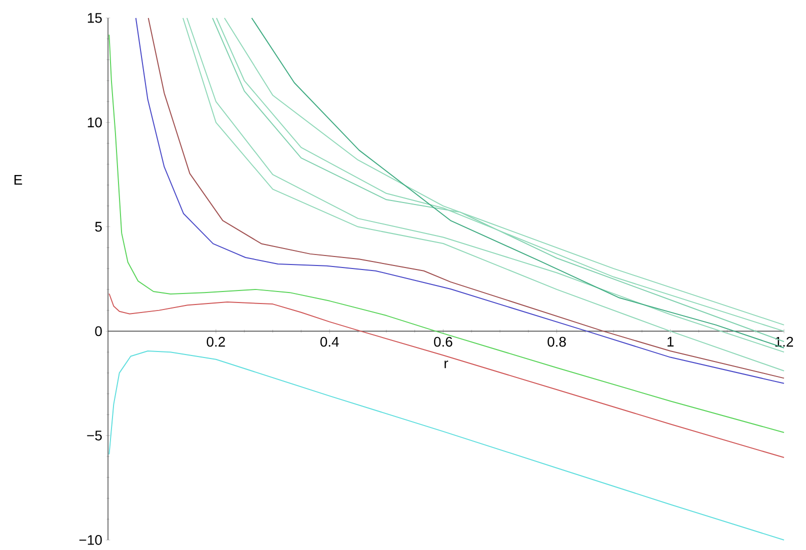  What do you see at coordinates (446, 364) in the screenshot?
I see `x-axis-title: r` at bounding box center [446, 364].